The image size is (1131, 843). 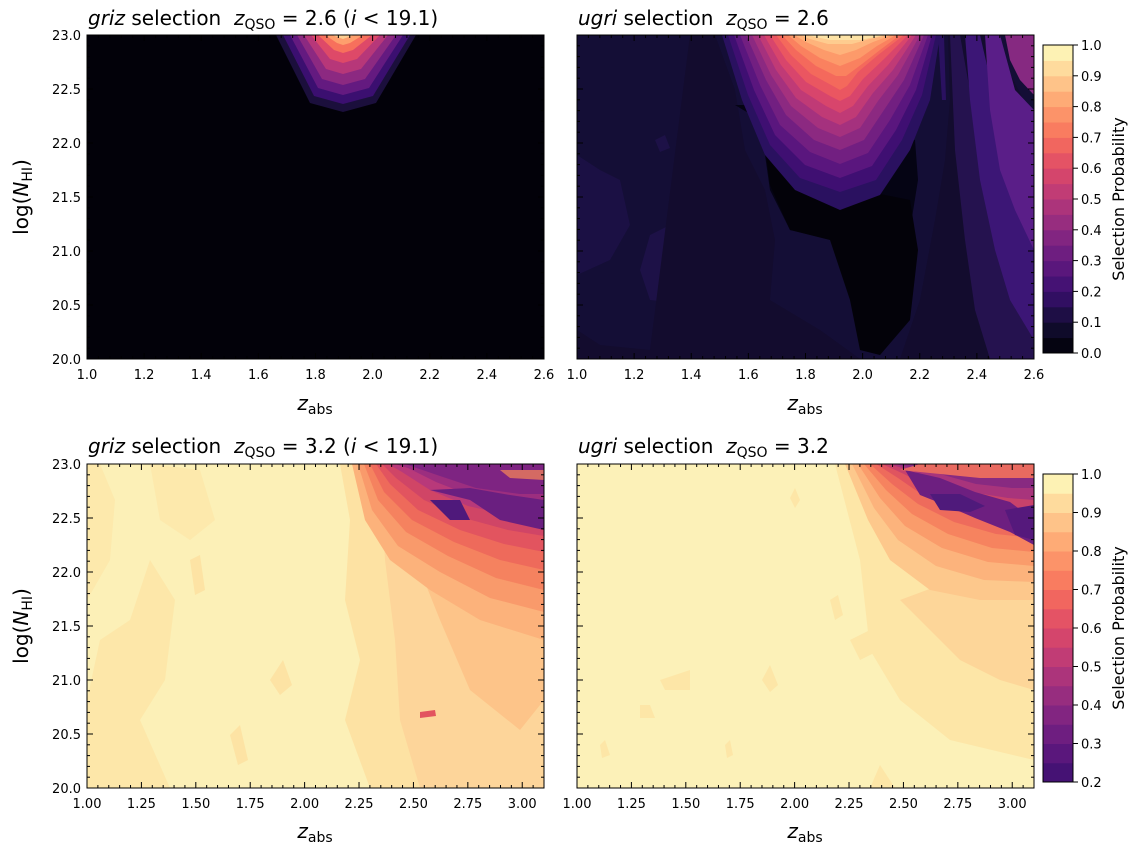 I want to click on panel-title: ugri selection zQSO = 3.2, so click(x=703, y=447).